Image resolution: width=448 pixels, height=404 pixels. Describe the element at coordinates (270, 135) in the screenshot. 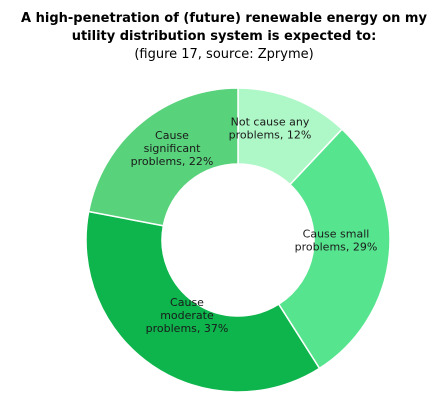

I see `slice-label-0-line-1: problems, 12%` at that location.